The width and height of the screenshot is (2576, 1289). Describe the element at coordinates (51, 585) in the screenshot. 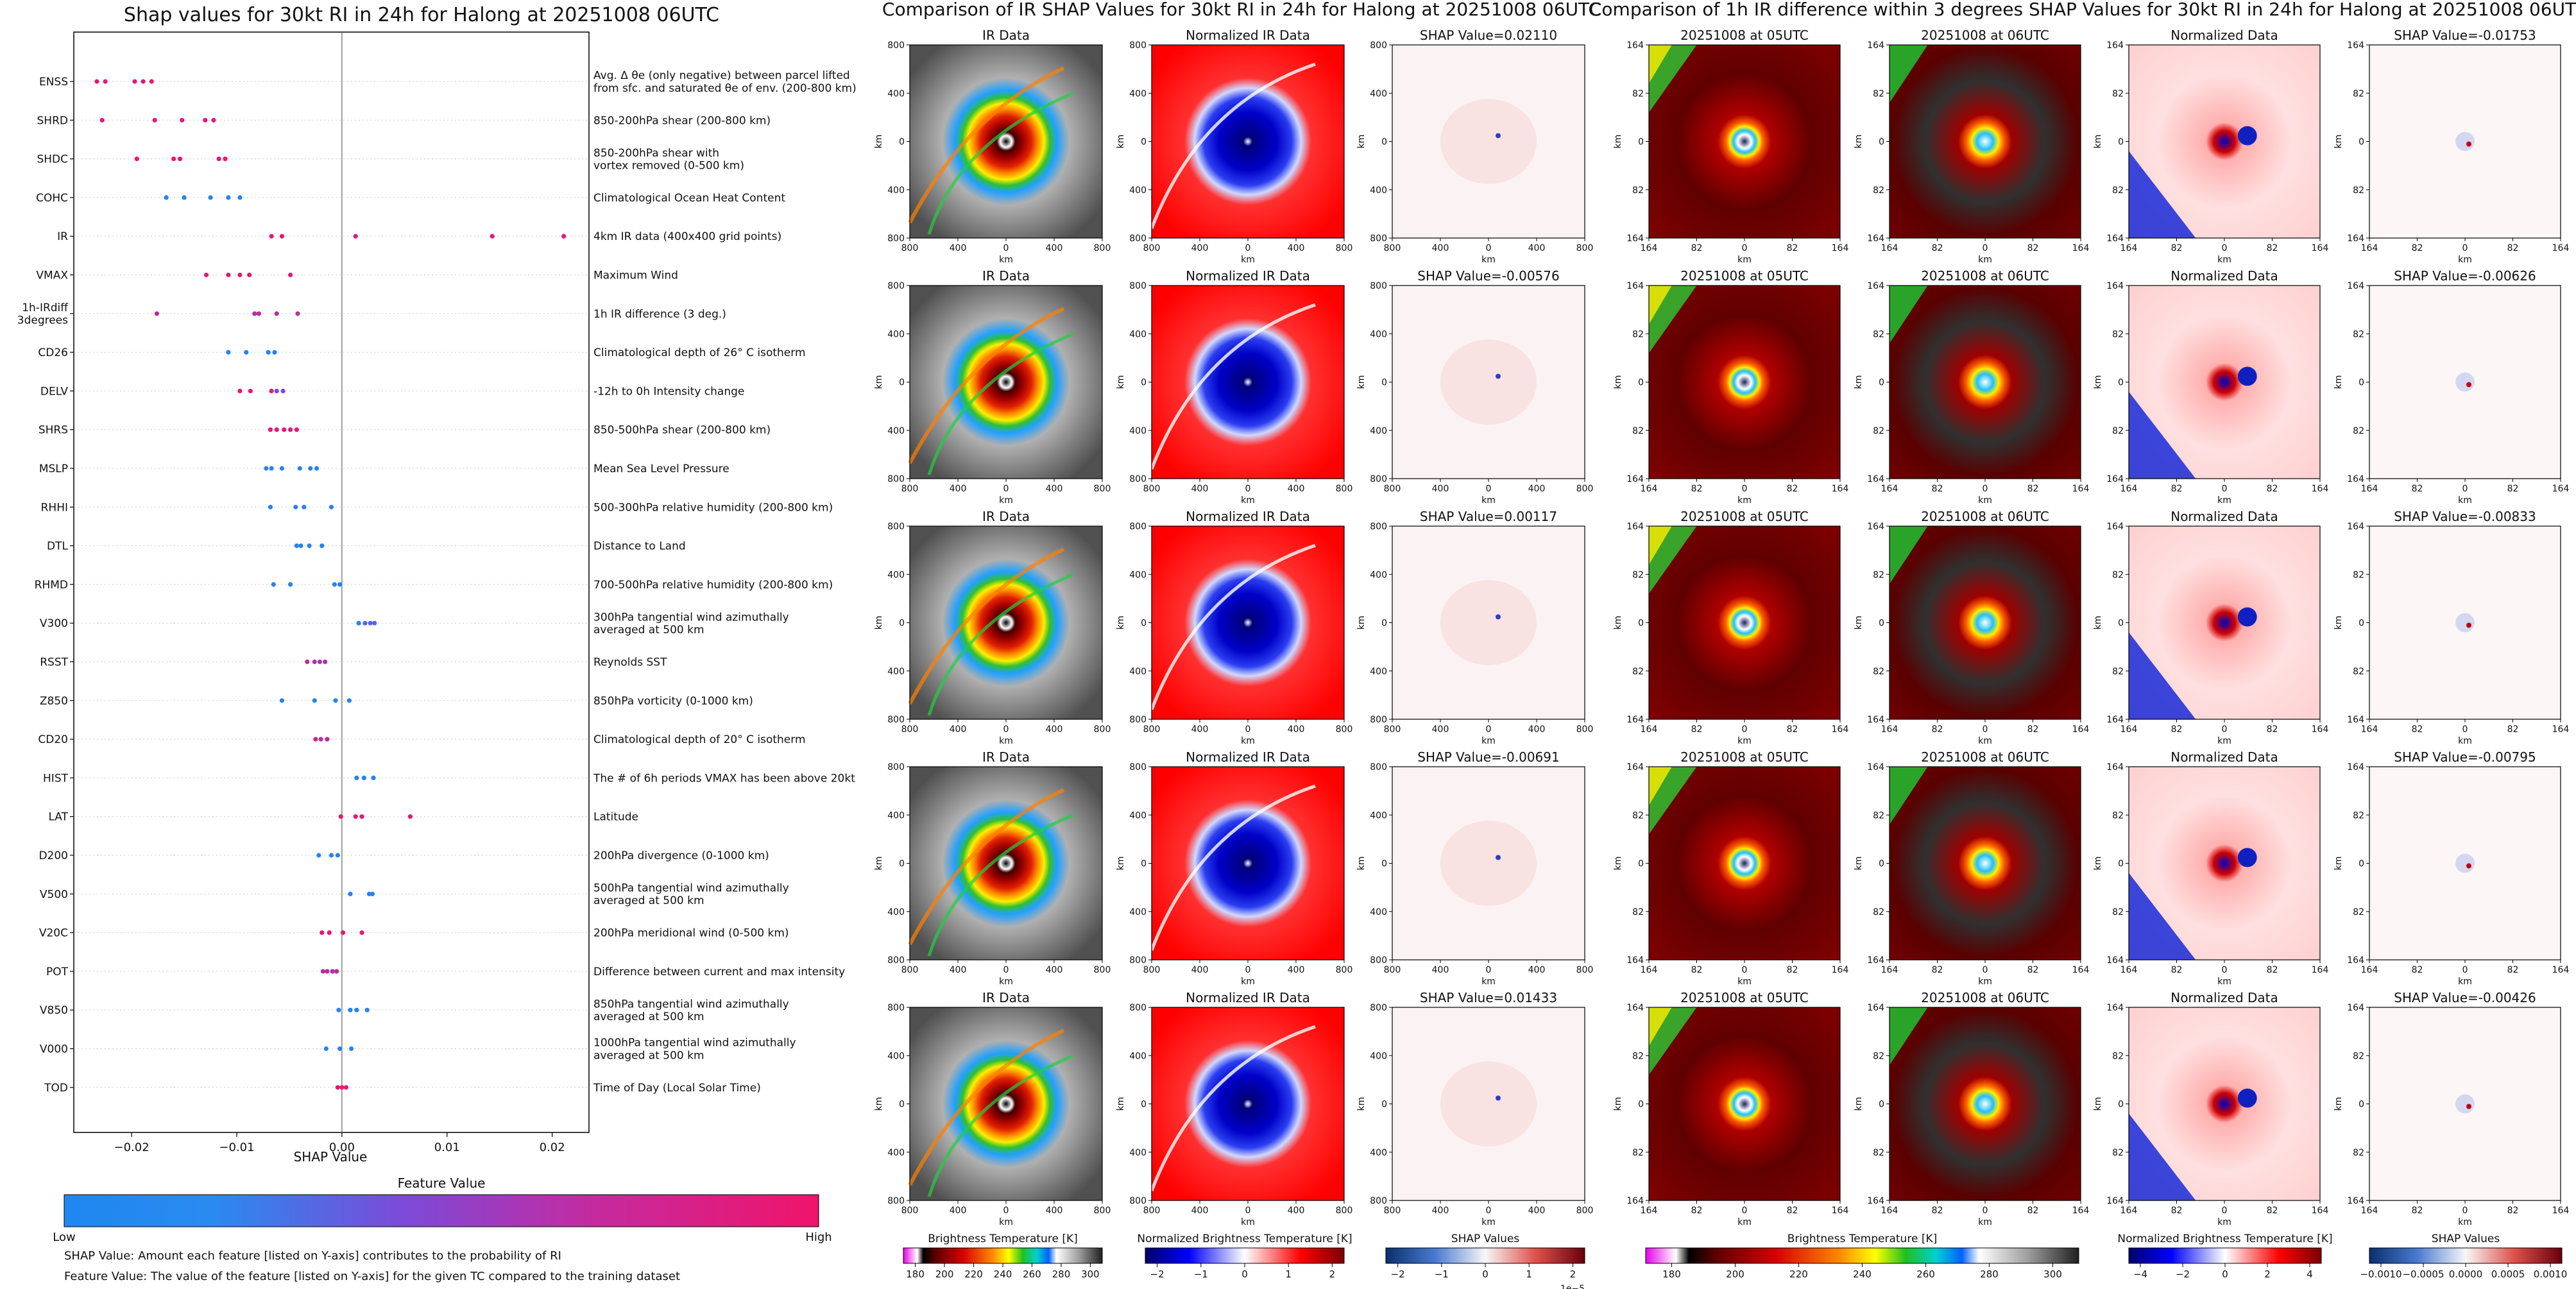

I see `feature-label-RHMD: RHMD` at that location.